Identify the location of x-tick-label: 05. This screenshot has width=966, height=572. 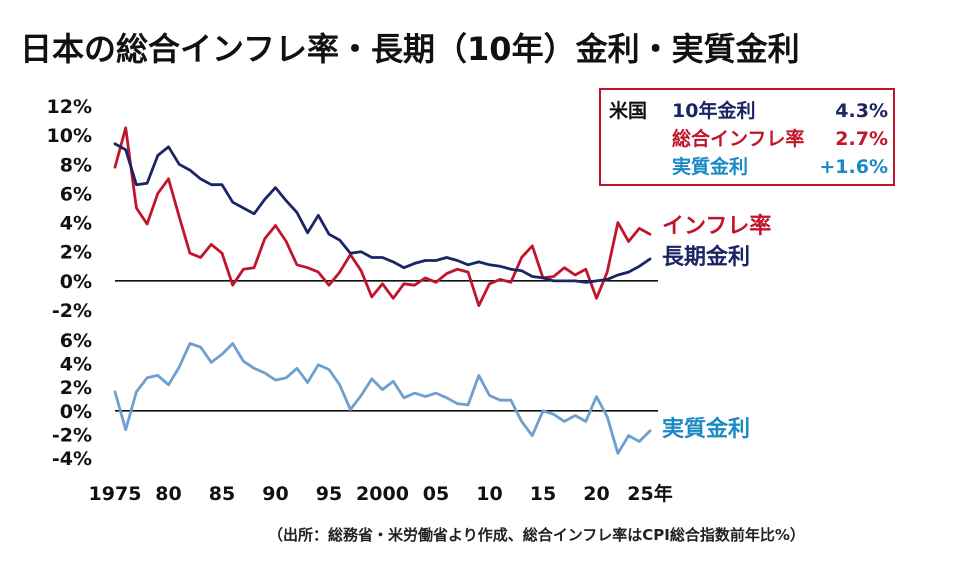
(436, 494).